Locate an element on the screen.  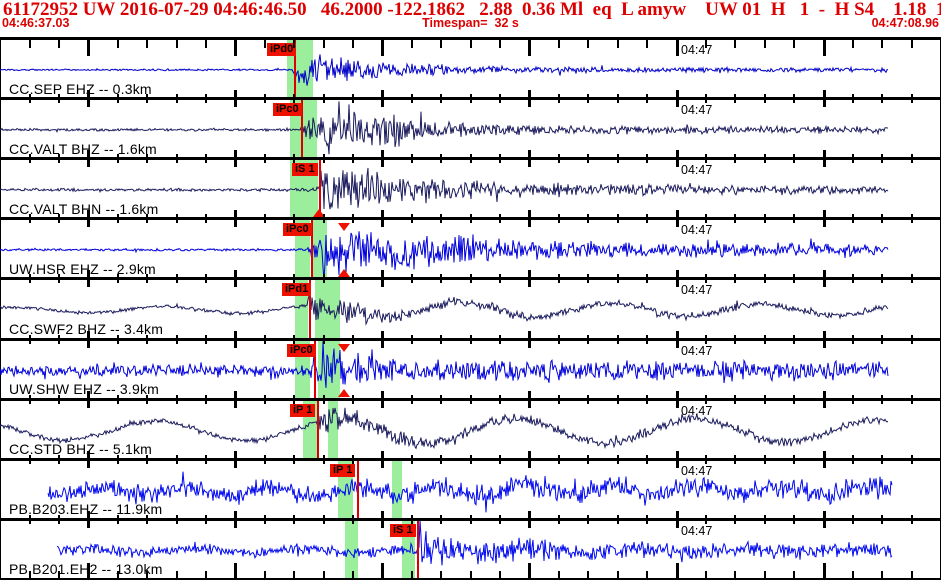
window-start-time: 04:46:37.03 is located at coordinates (36, 23).